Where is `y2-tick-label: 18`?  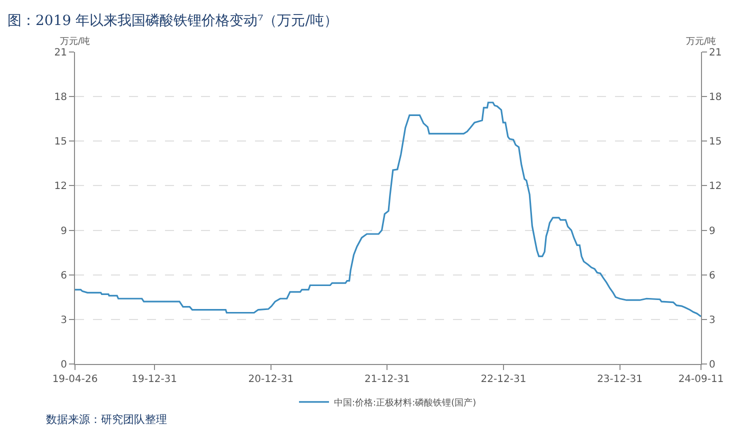
y2-tick-label: 18 is located at coordinates (715, 98).